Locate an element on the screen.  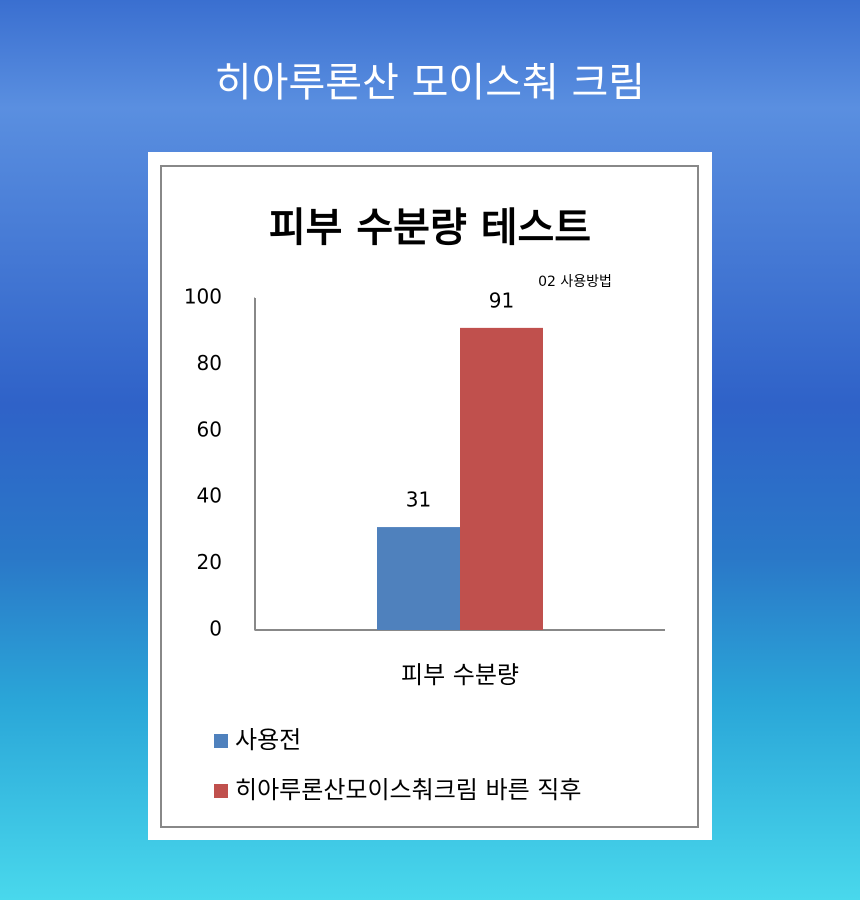
chart-title: 피부 수분량 테스트 is located at coordinates (430, 228).